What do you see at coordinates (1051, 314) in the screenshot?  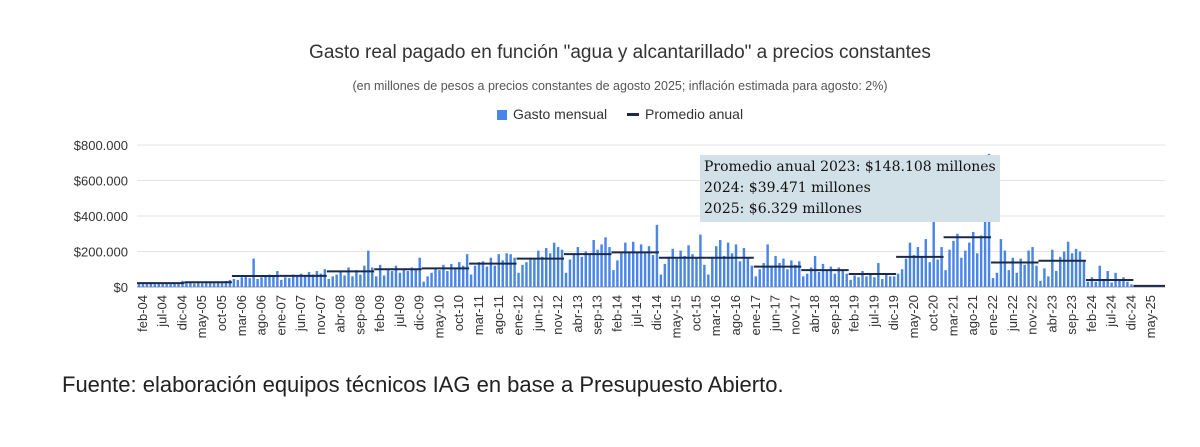 I see `x-tick-label: abr-23` at bounding box center [1051, 314].